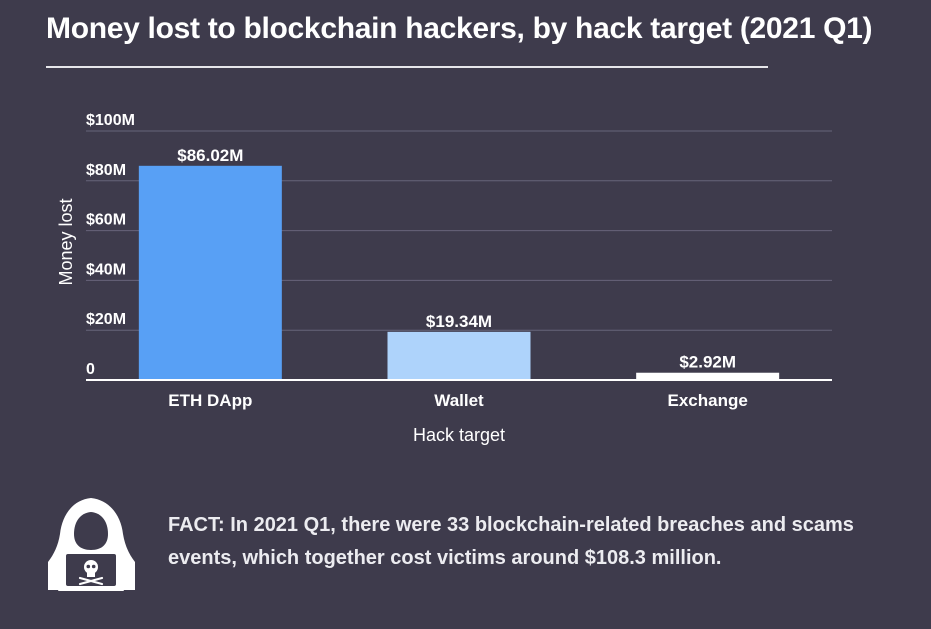 The height and width of the screenshot is (629, 931). I want to click on bar-value-label: $86.02M, so click(210, 155).